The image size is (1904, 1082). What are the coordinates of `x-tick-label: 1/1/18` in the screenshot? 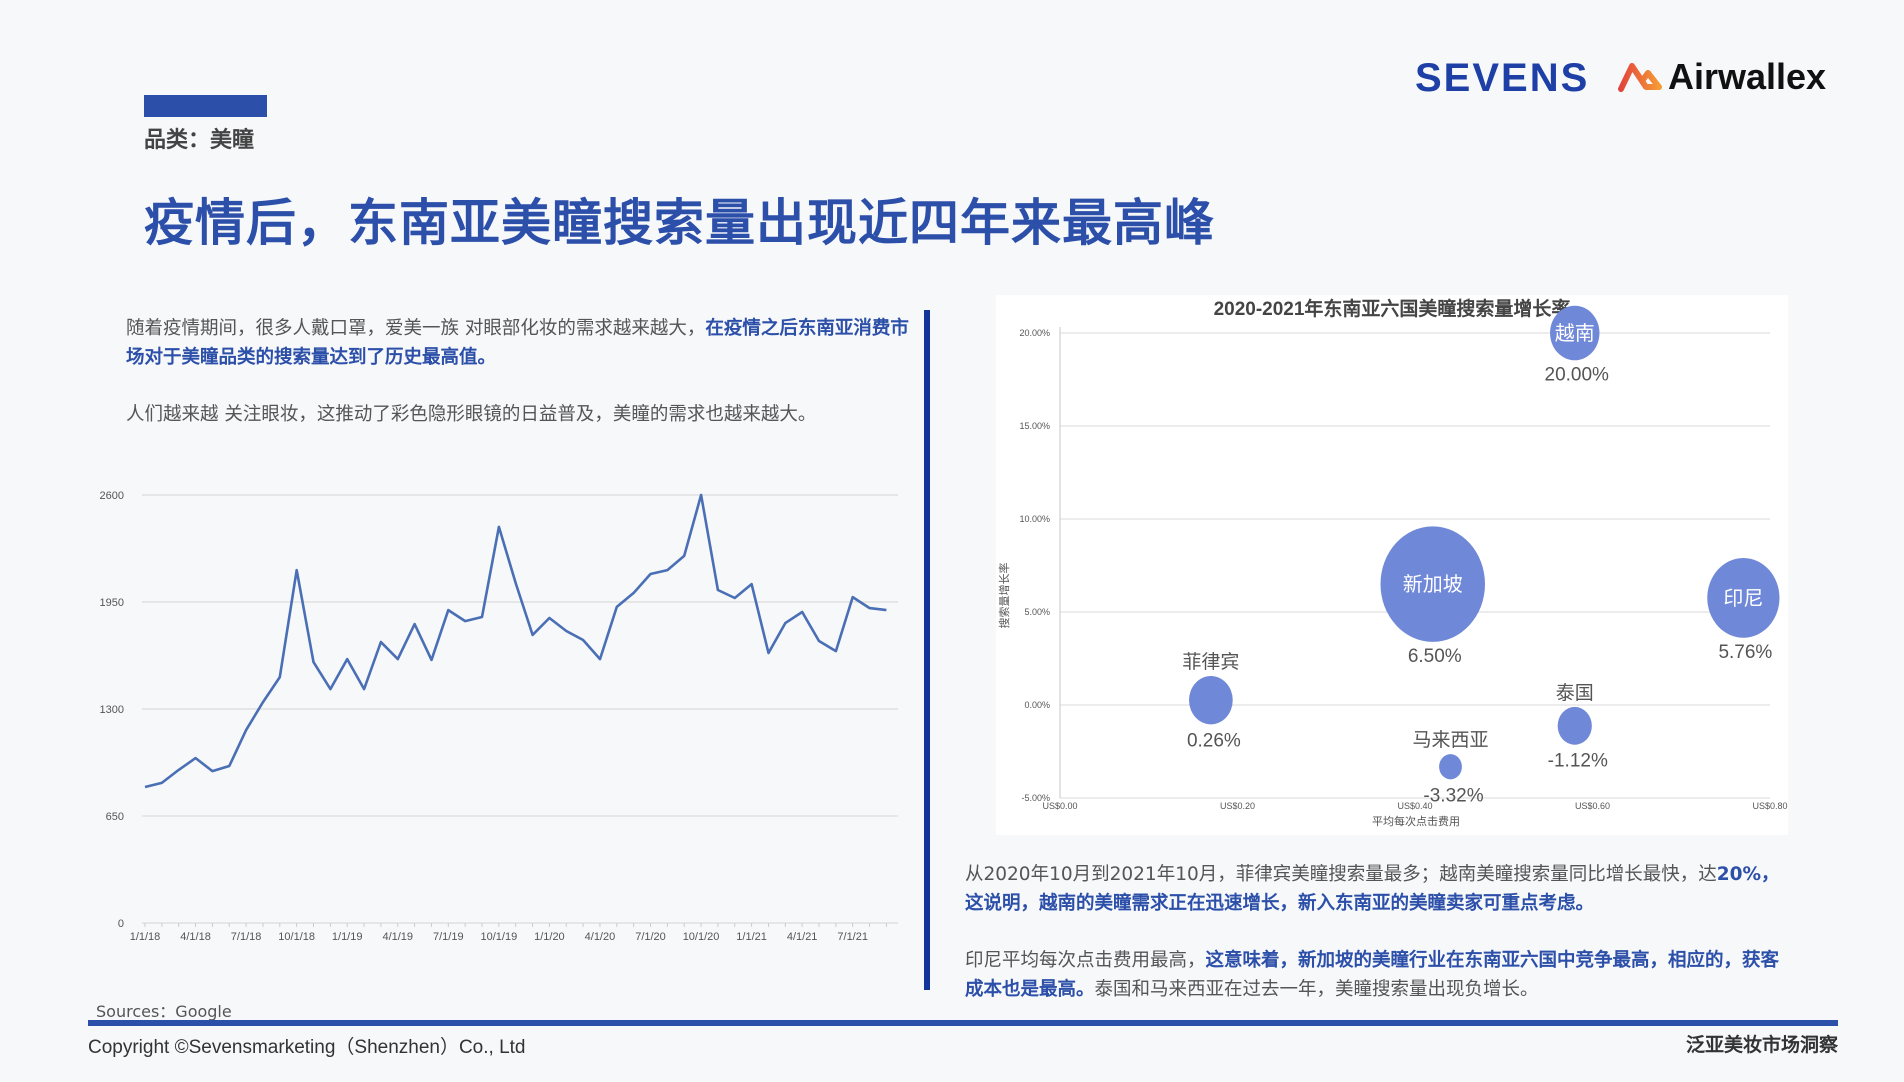 It's located at (145, 937).